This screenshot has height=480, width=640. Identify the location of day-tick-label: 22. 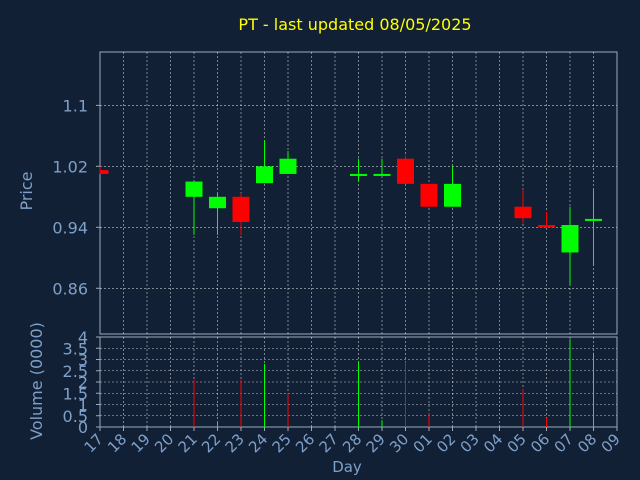
(211, 443).